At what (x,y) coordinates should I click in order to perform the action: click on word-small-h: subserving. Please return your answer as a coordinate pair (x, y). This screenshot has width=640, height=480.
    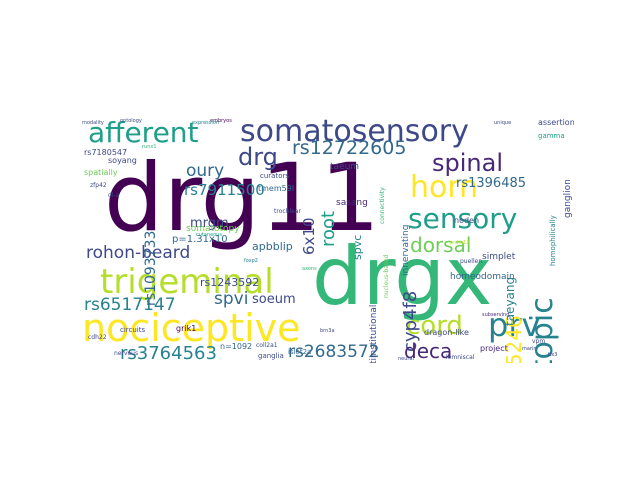
    Looking at the image, I should click on (496, 315).